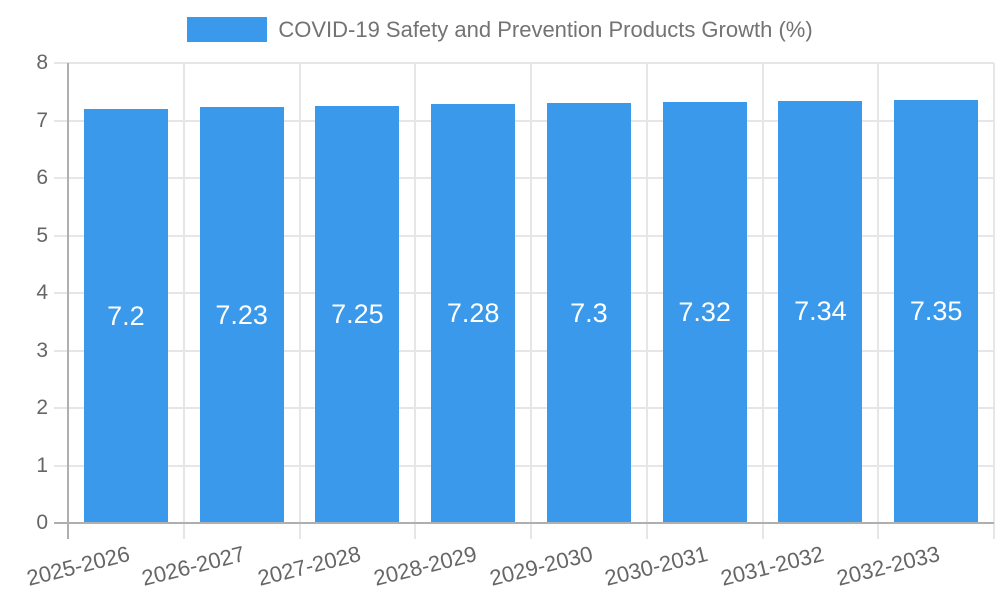 Image resolution: width=1000 pixels, height=600 pixels. What do you see at coordinates (42, 120) in the screenshot?
I see `y-axis-tick-label: 7` at bounding box center [42, 120].